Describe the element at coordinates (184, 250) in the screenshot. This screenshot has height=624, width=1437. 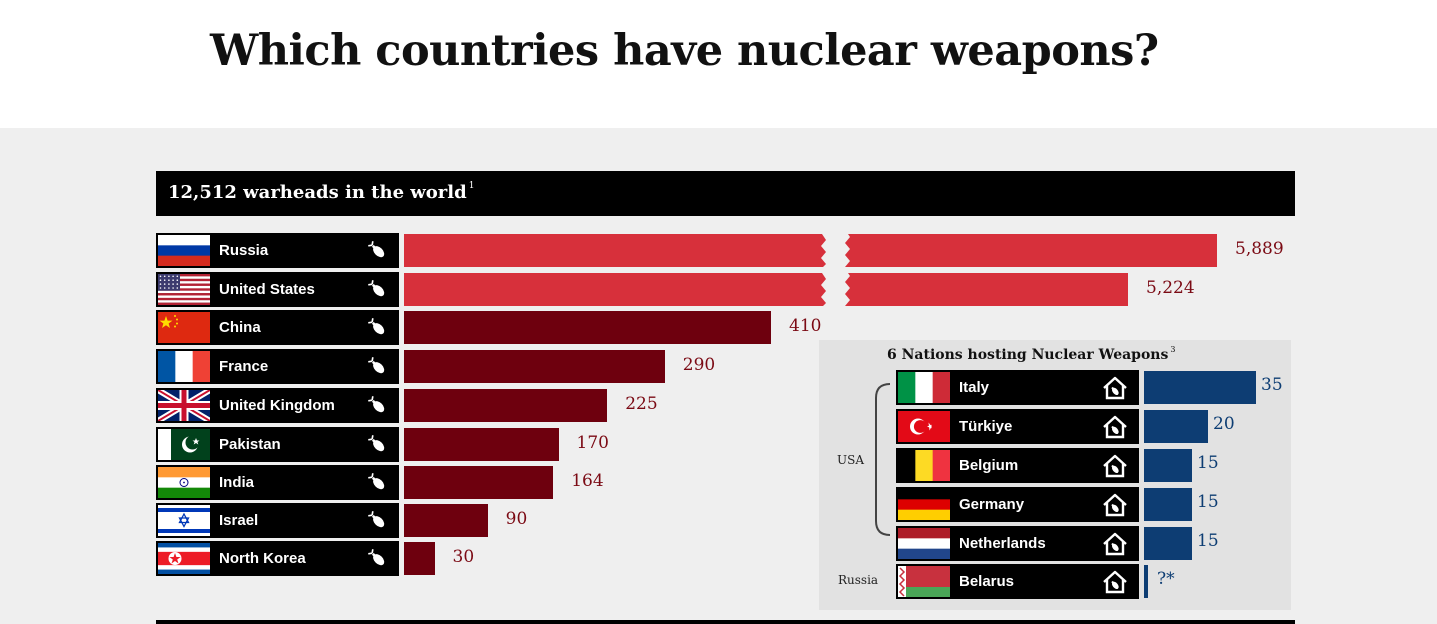
I see `flag-russia-icon` at that location.